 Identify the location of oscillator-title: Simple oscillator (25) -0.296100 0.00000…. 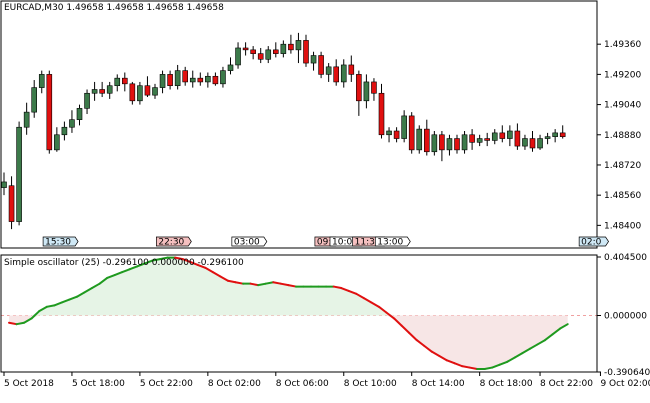
(124, 263).